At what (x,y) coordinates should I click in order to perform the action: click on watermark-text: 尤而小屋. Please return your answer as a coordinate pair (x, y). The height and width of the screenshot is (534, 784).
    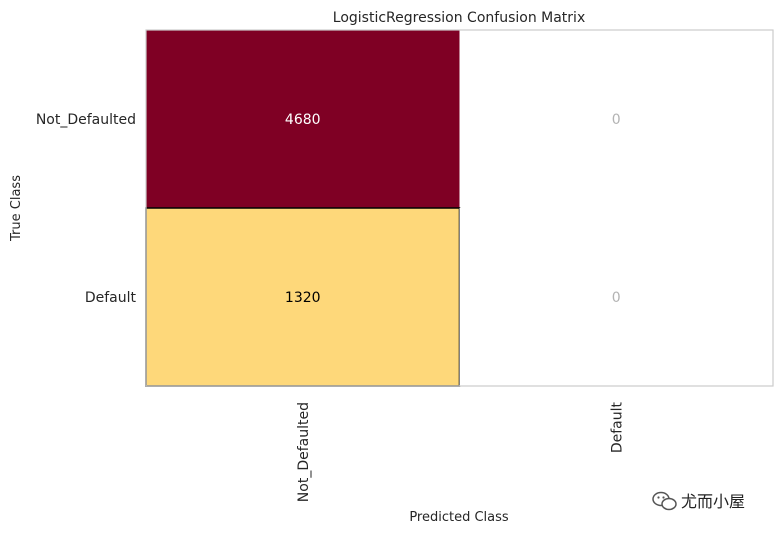
    Looking at the image, I should click on (713, 501).